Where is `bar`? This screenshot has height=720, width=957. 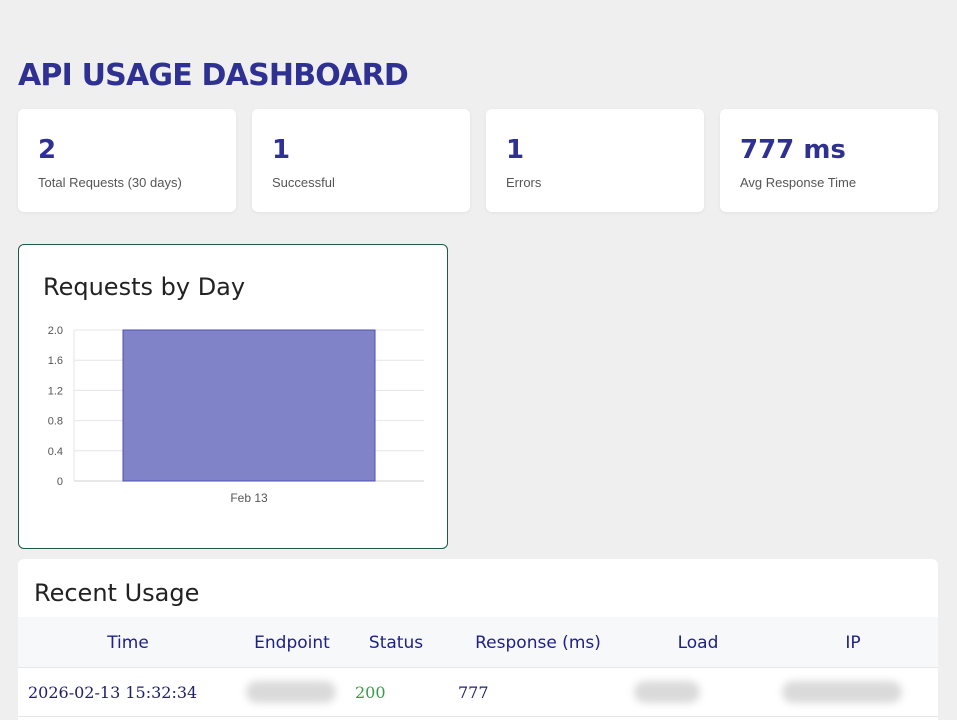 bar is located at coordinates (249, 405).